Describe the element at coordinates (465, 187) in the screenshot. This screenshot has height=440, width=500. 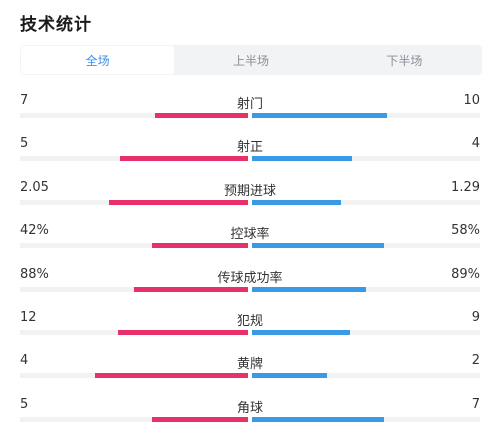
I see `away-value: 1.29` at that location.